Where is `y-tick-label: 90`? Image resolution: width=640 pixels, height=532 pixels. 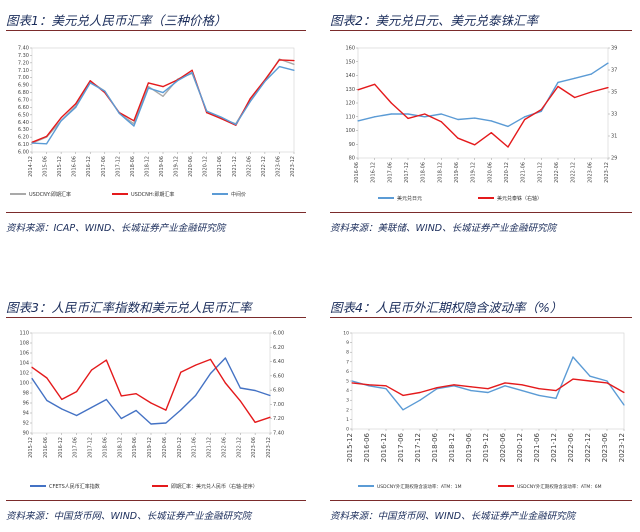 y-tick-label: 90 is located at coordinates (352, 145).